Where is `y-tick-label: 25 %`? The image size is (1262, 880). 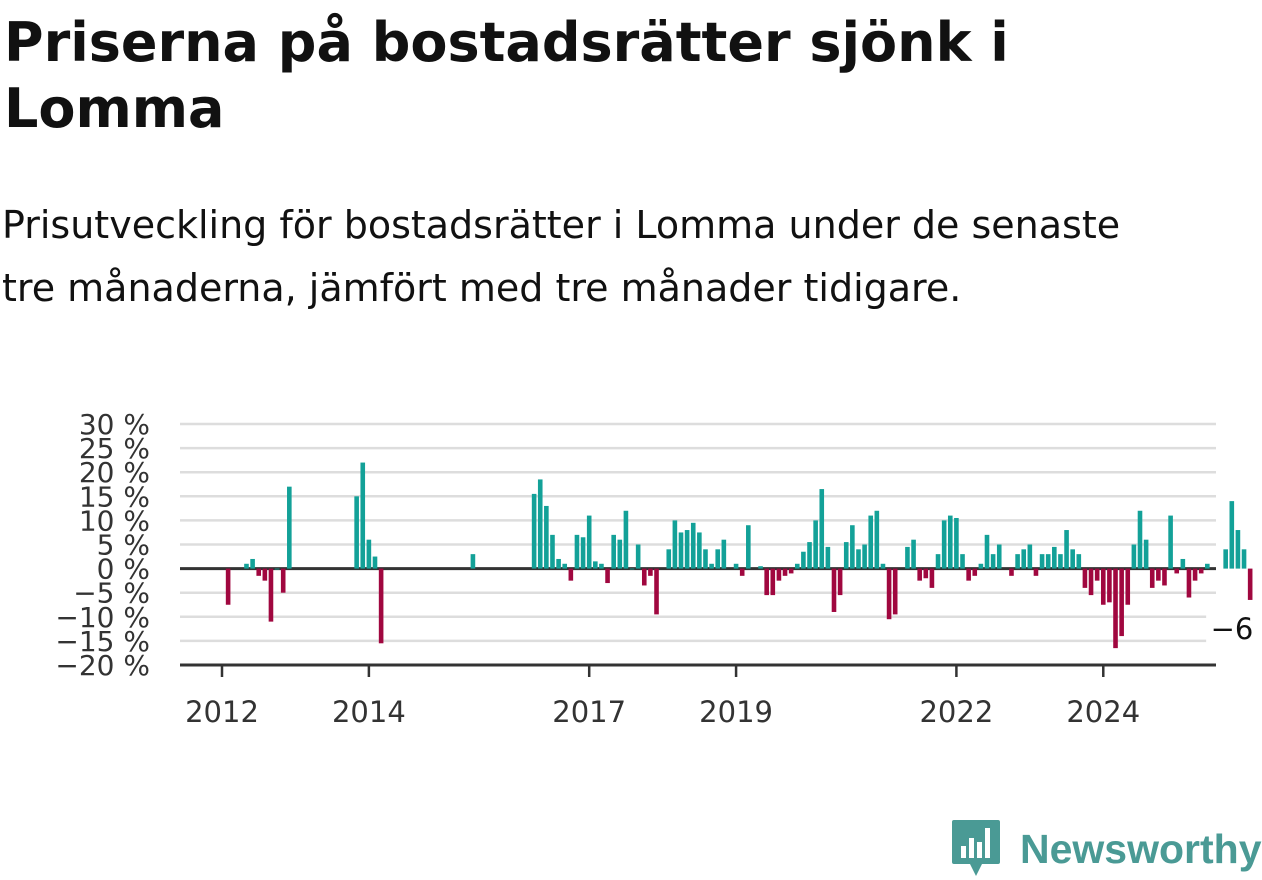
y-tick-label: 25 % is located at coordinates (114, 448).